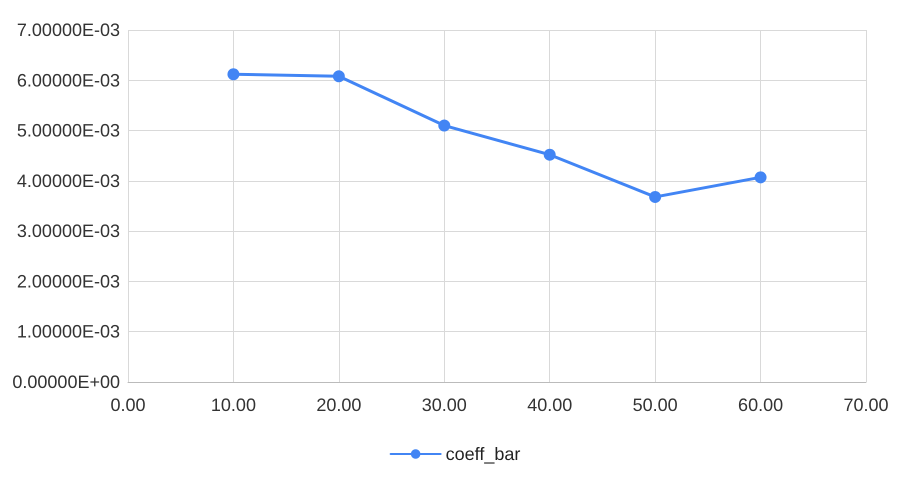  What do you see at coordinates (68, 80) in the screenshot?
I see `y-tick-label: 6.00000E-03` at bounding box center [68, 80].